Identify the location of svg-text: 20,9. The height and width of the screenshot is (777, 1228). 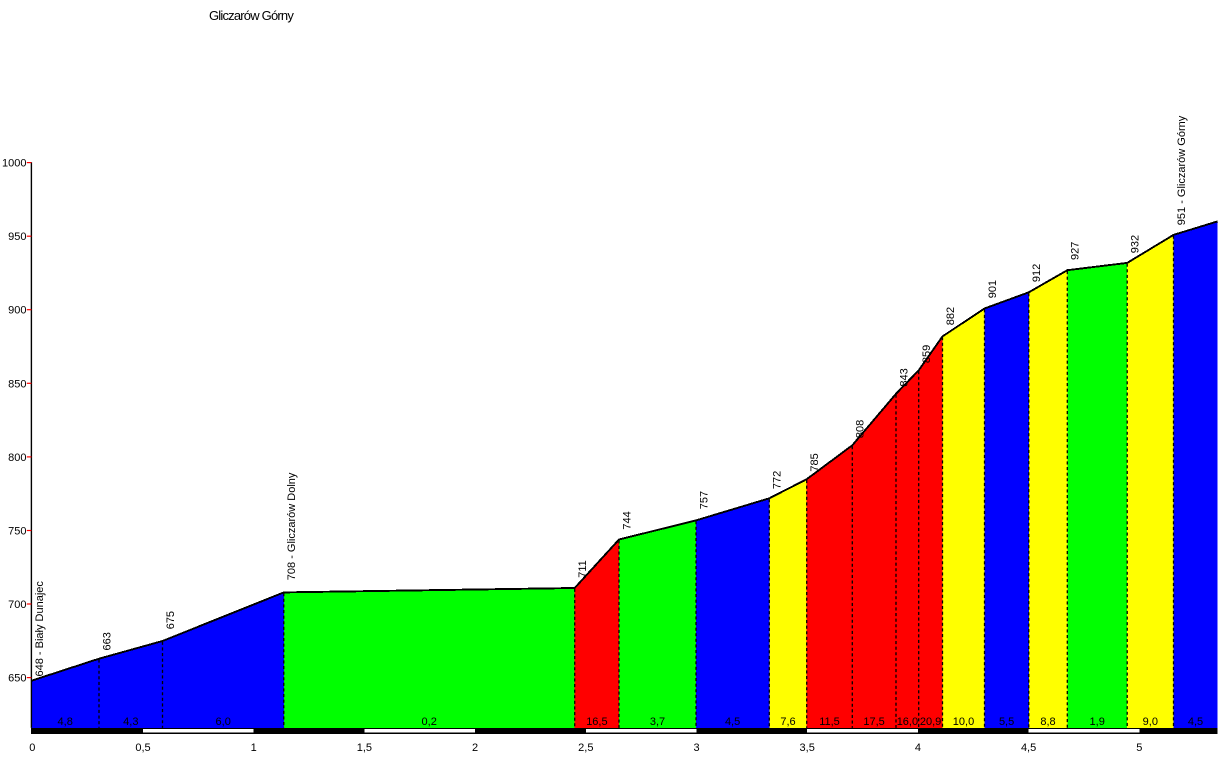
(930, 722).